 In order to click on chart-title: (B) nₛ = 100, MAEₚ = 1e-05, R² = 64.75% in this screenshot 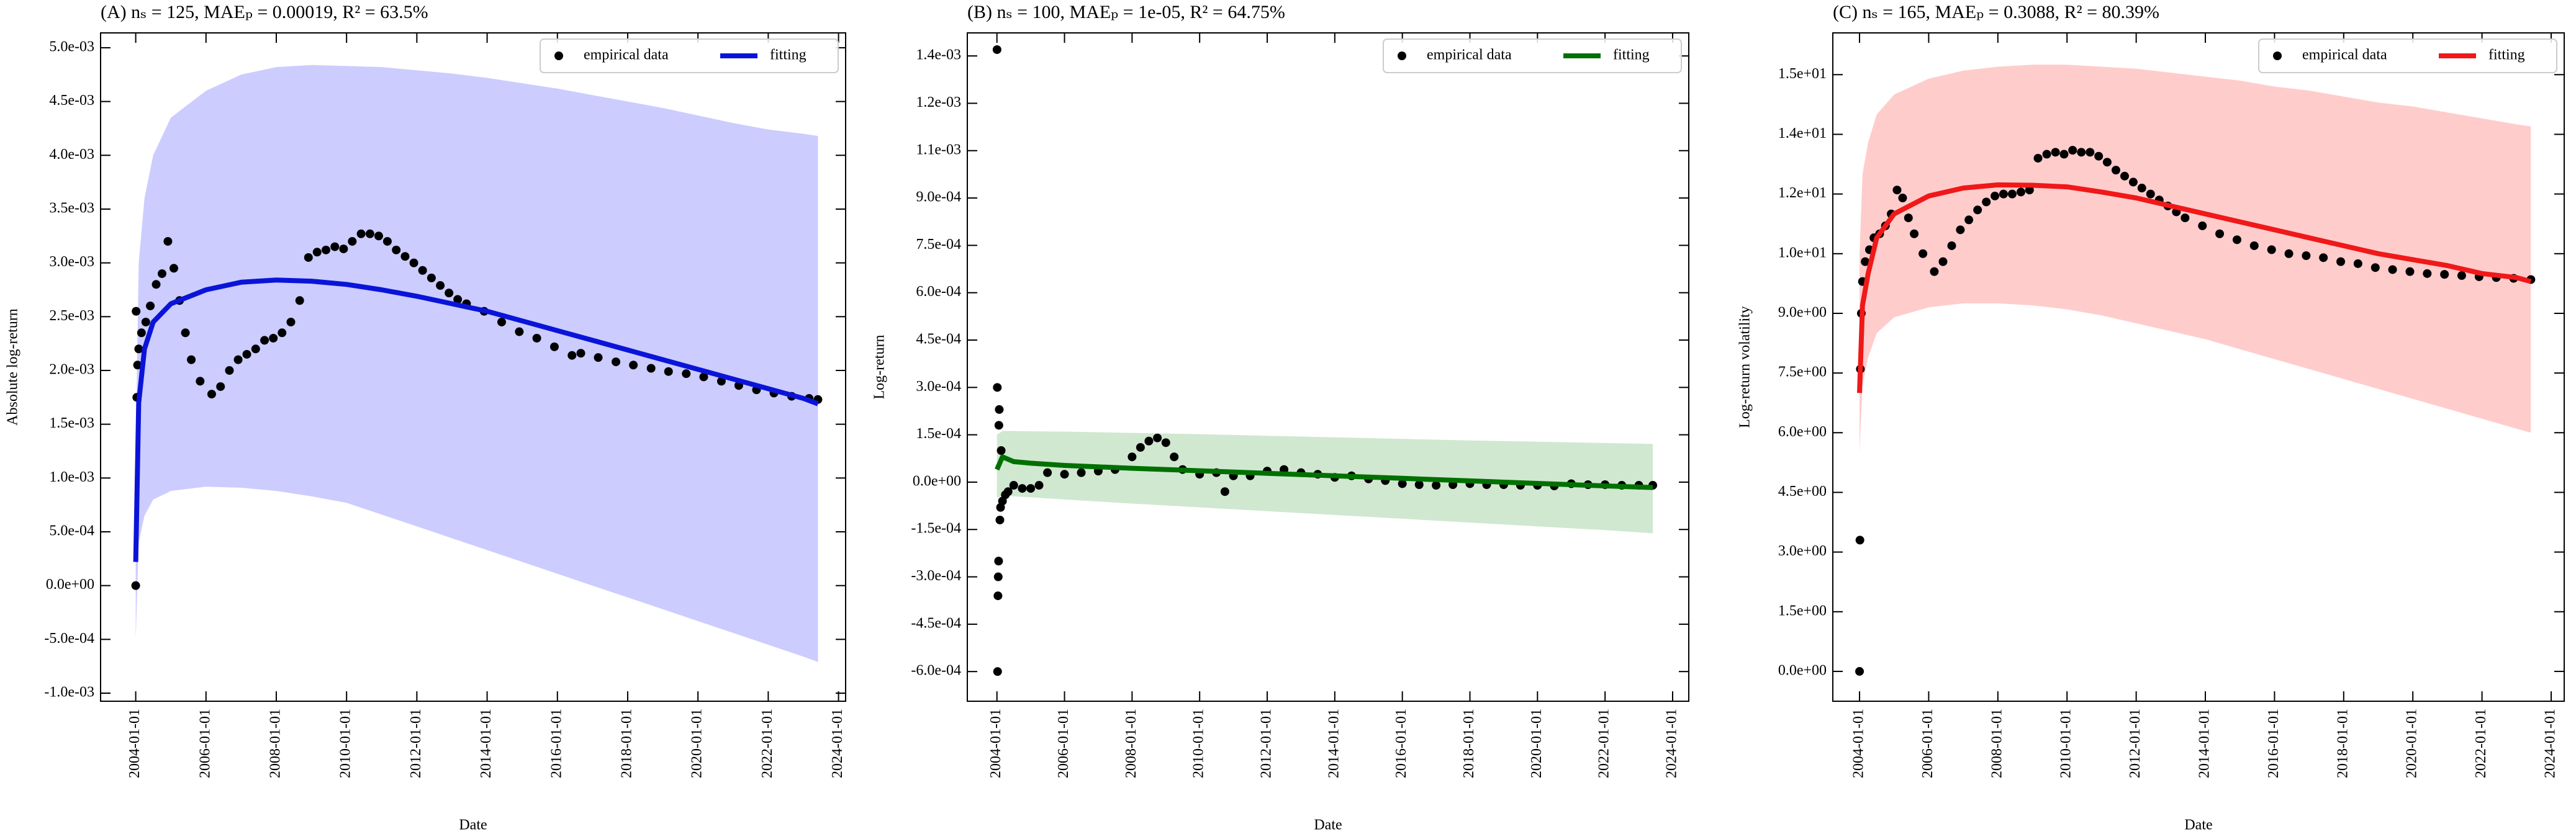, I will do `click(1126, 12)`.